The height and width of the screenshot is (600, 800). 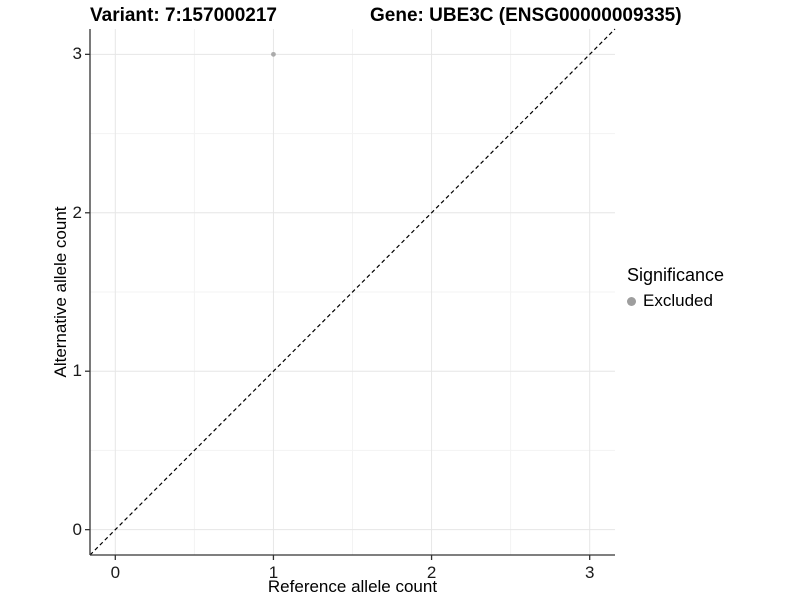 I want to click on x-tick-label: 2, so click(x=431, y=572).